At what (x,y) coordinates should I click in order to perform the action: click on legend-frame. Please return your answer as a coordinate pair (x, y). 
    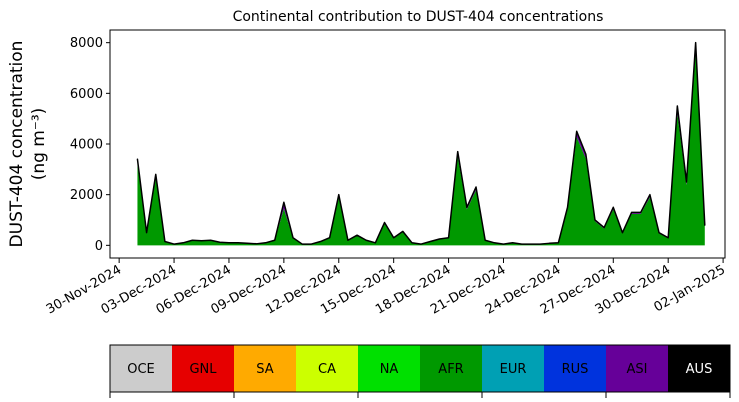
    Looking at the image, I should click on (420, 368).